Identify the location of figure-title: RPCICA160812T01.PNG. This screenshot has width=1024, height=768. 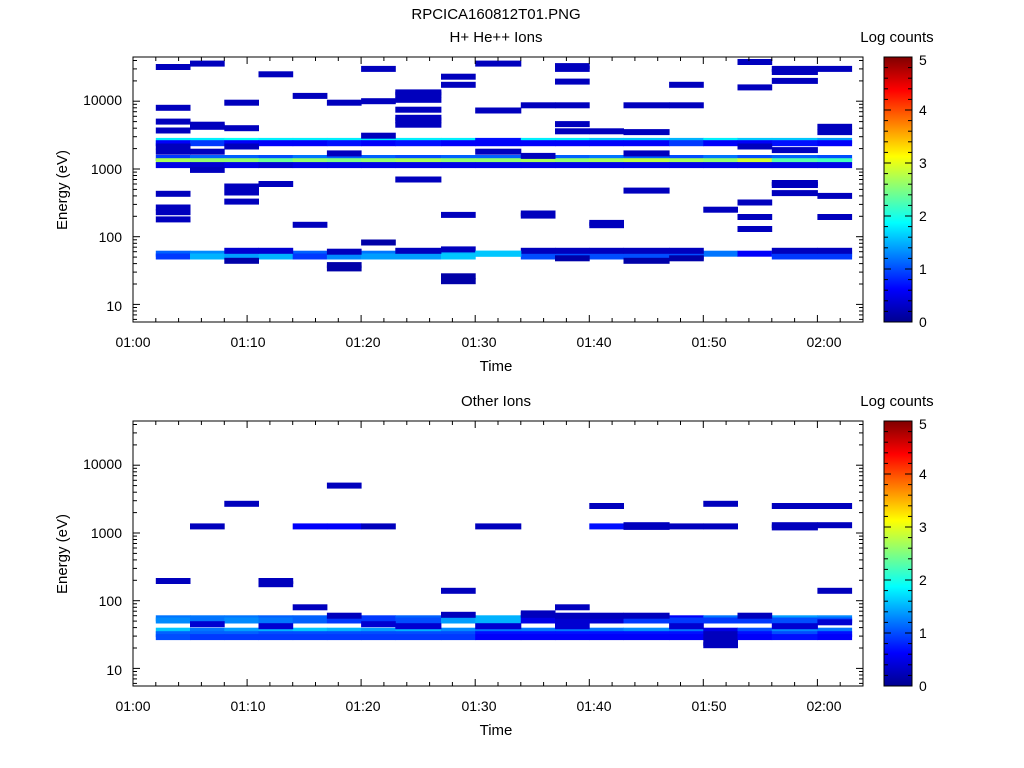
(495, 14).